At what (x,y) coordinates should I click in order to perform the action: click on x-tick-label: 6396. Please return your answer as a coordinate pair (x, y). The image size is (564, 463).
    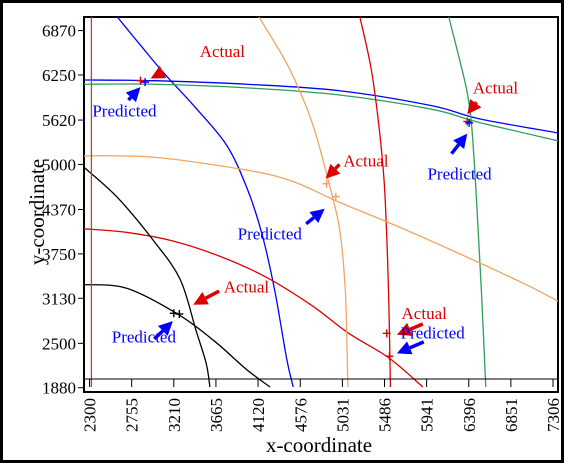
    Looking at the image, I should click on (469, 415).